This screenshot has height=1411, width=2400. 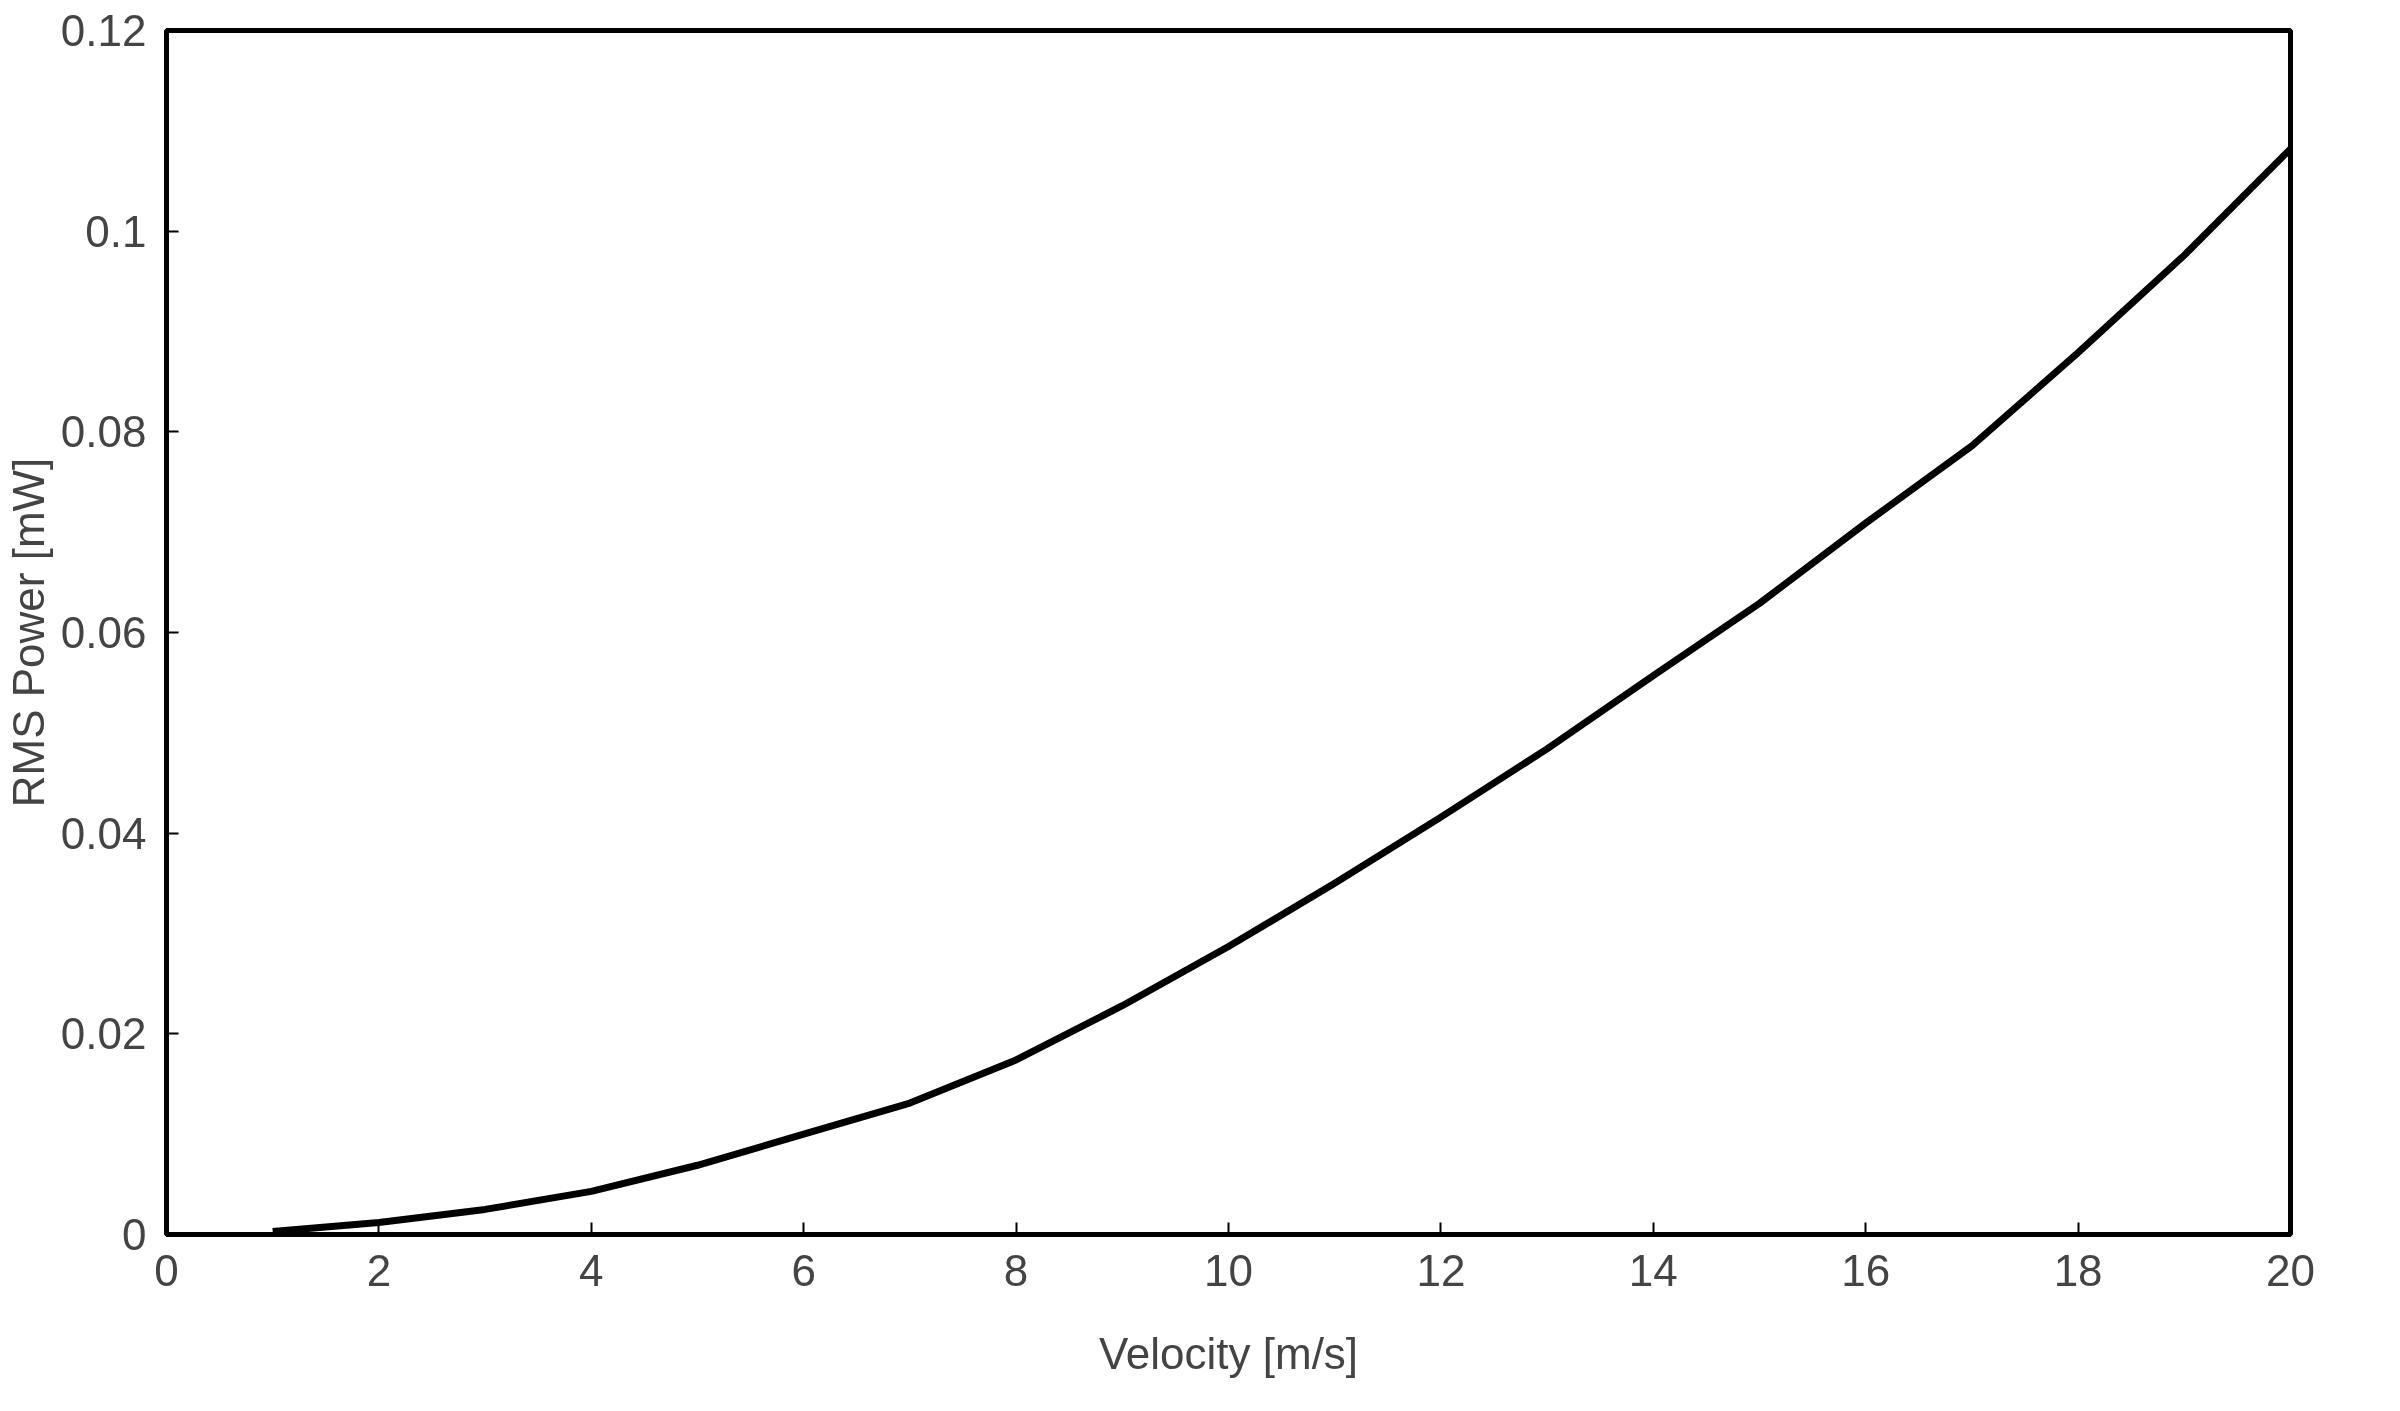 I want to click on x-tick-label: 4, so click(x=591, y=1270).